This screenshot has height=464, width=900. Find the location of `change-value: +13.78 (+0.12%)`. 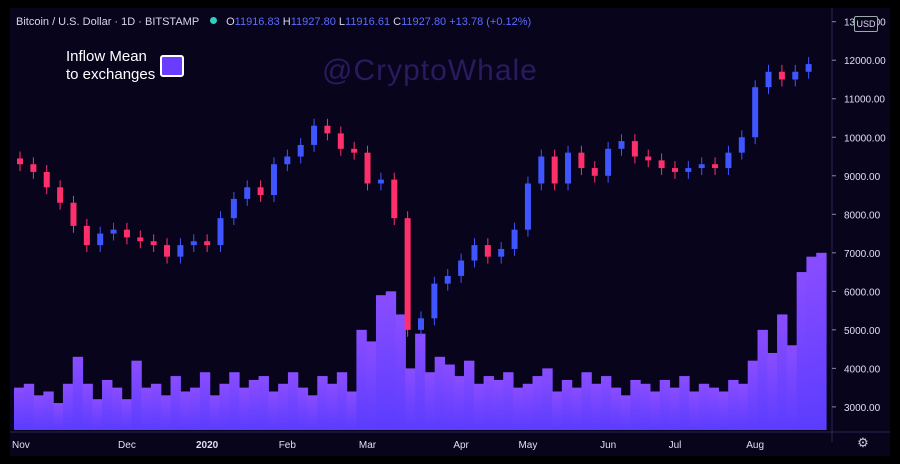

change-value: +13.78 (+0.12%) is located at coordinates (490, 22).